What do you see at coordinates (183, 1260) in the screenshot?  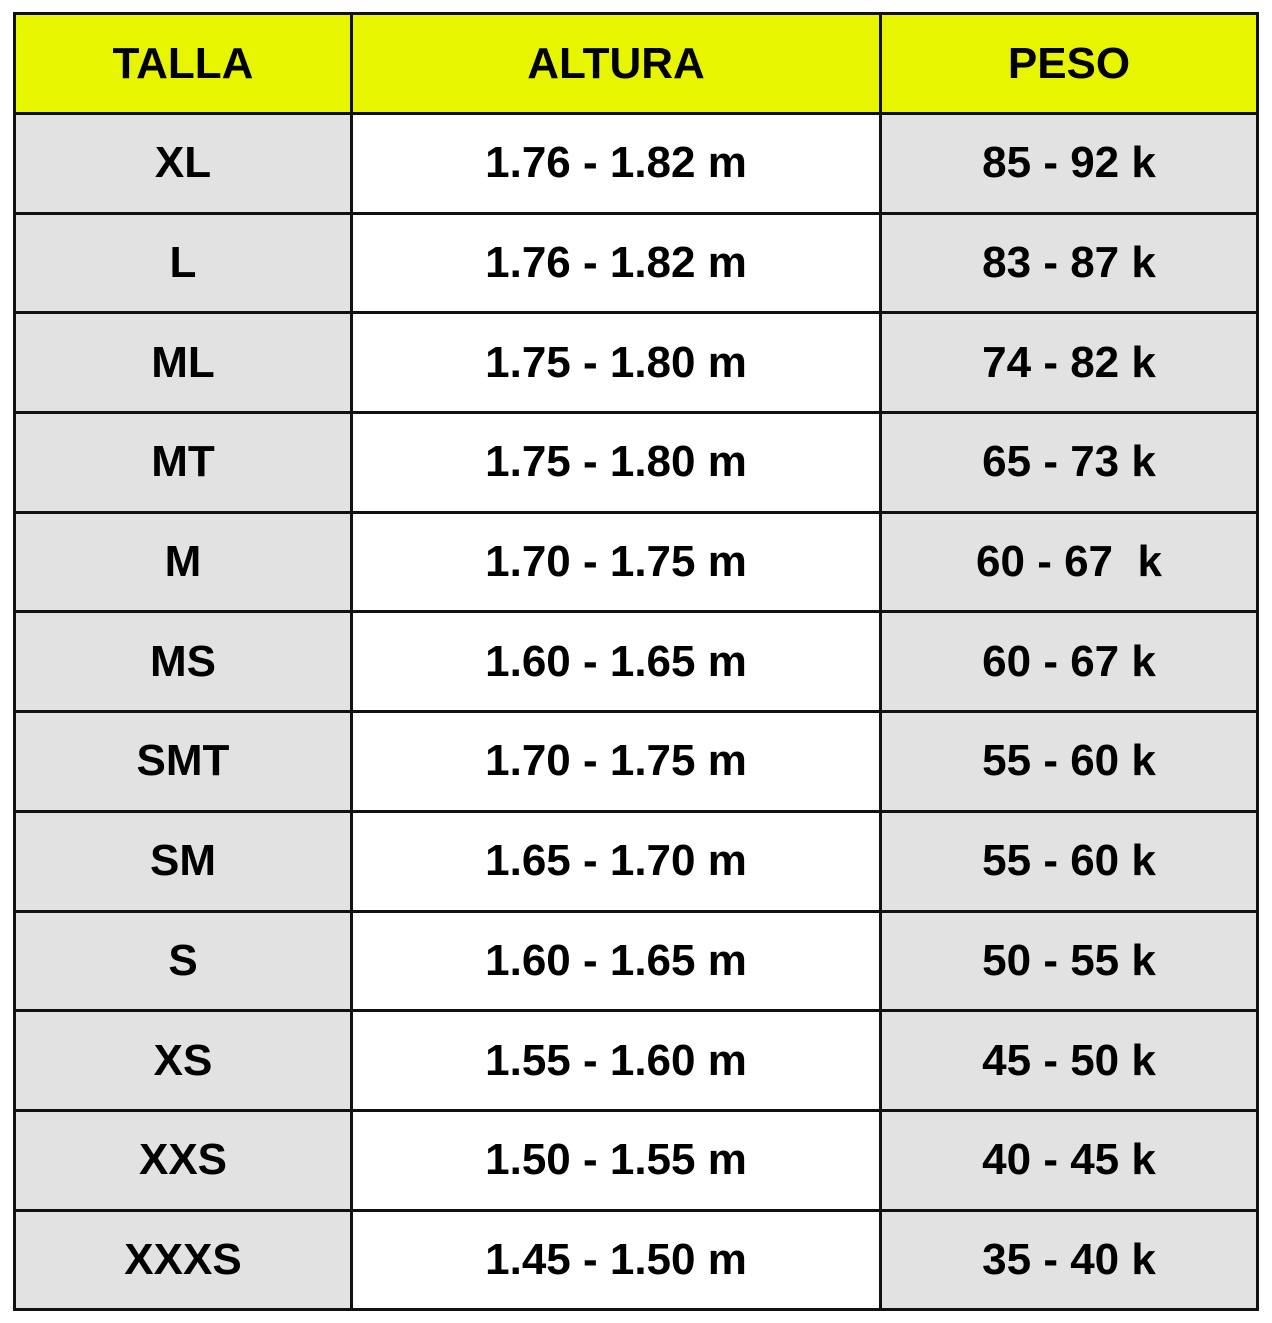 I see `cell-talla: XXXS` at bounding box center [183, 1260].